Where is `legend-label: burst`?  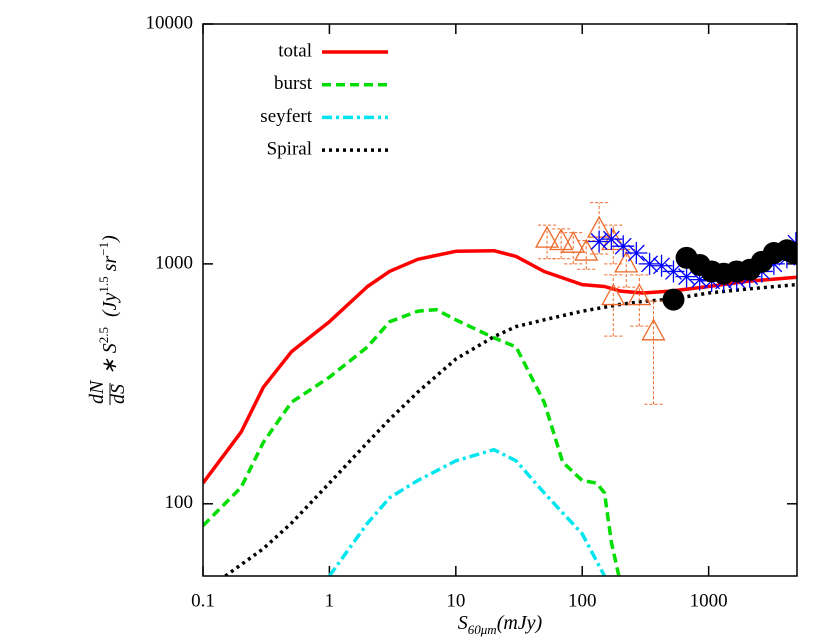 legend-label: burst is located at coordinates (293, 83).